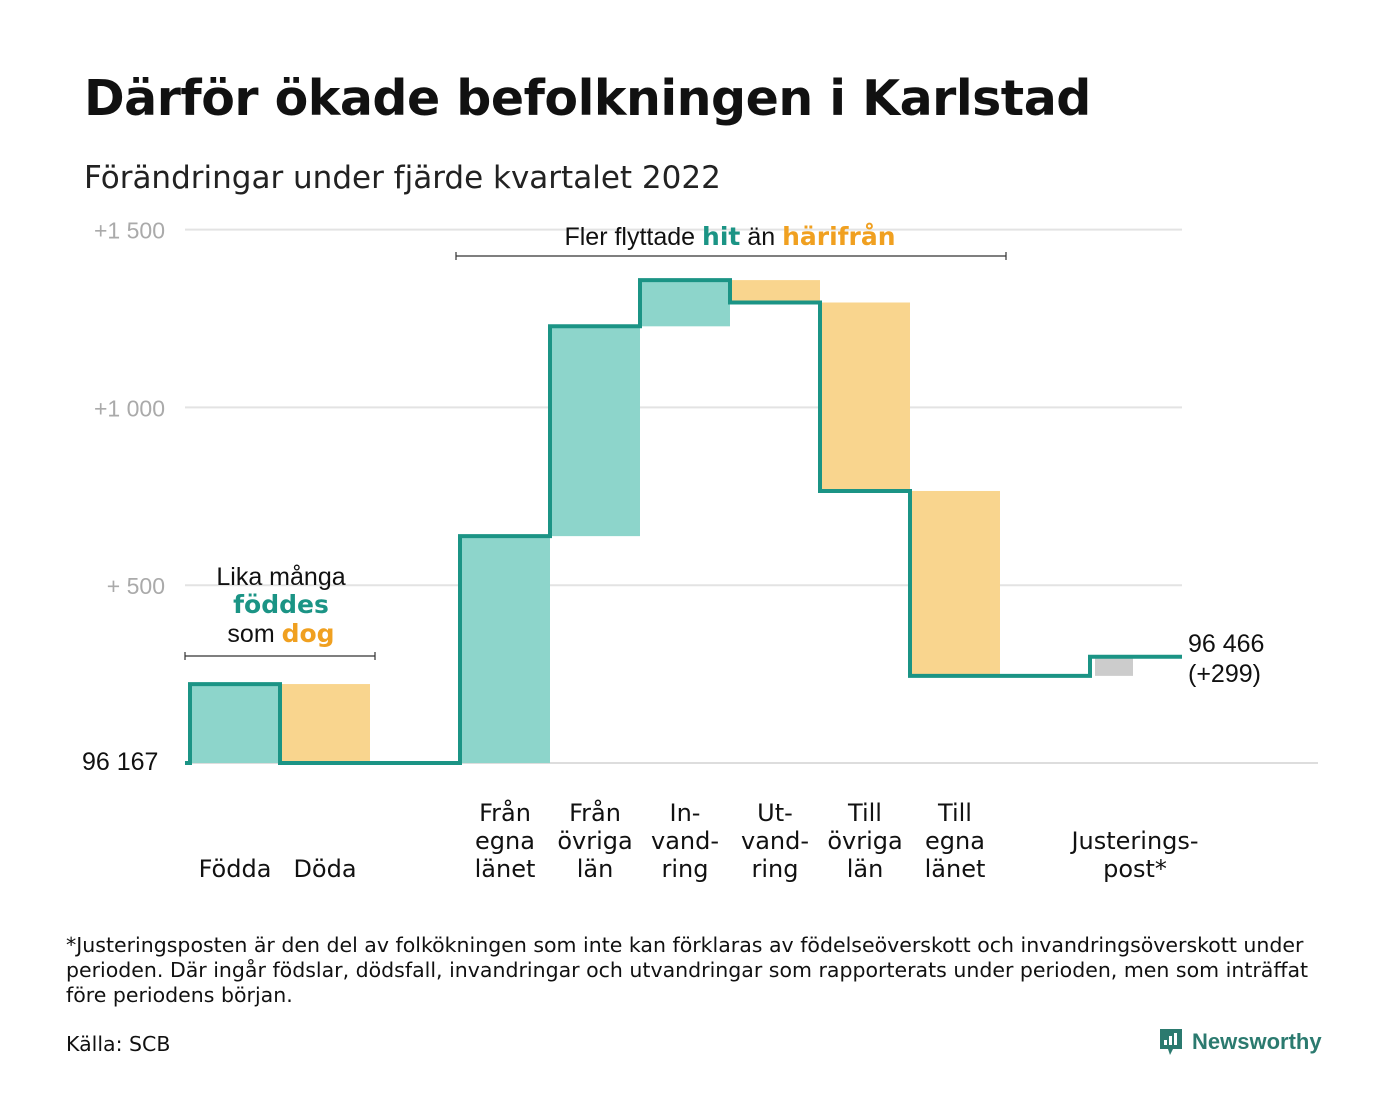  Describe the element at coordinates (731, 256) in the screenshot. I see `moves-annotation-bracket` at that location.